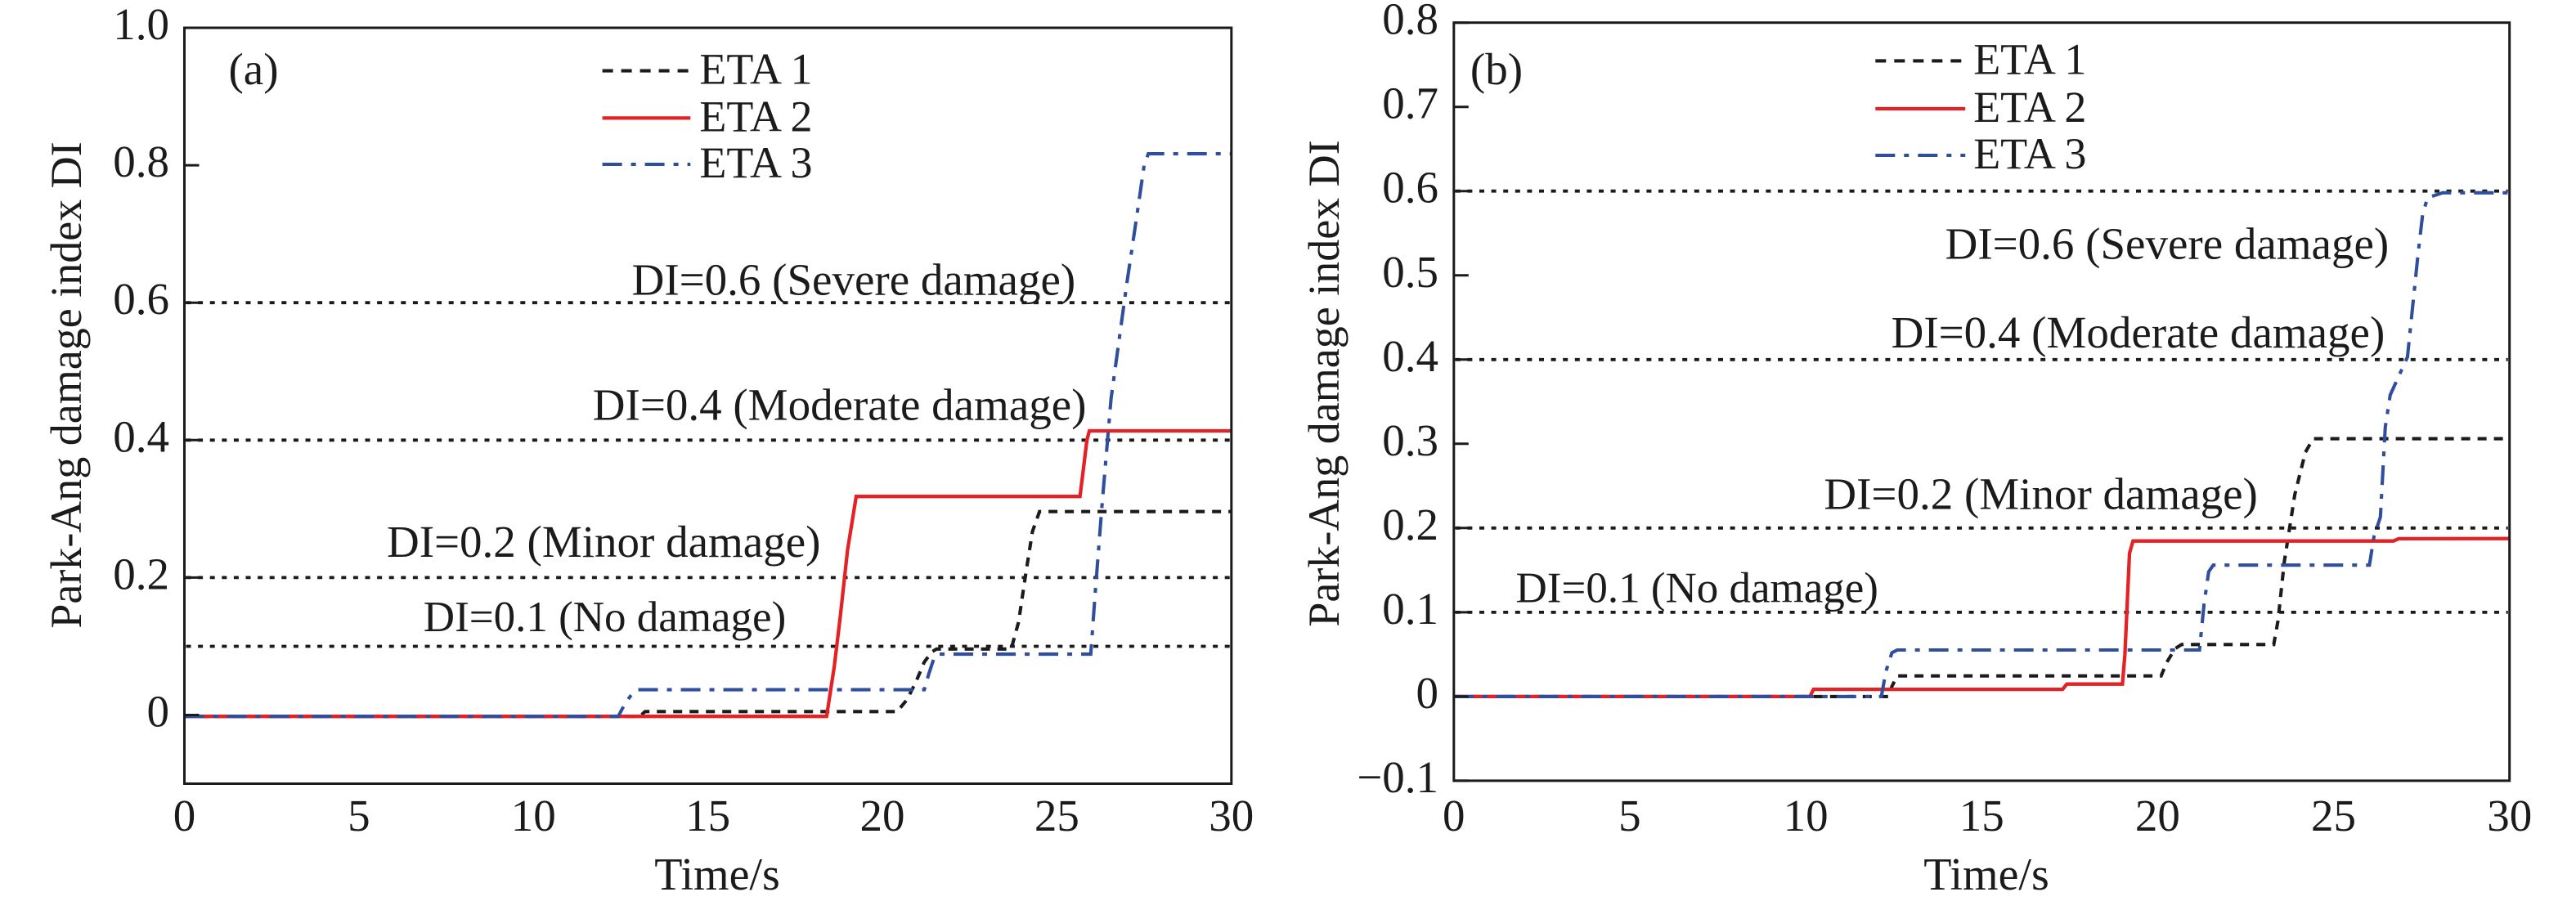 This screenshot has height=901, width=2576. I want to click on svg-text: (b), so click(1496, 69).